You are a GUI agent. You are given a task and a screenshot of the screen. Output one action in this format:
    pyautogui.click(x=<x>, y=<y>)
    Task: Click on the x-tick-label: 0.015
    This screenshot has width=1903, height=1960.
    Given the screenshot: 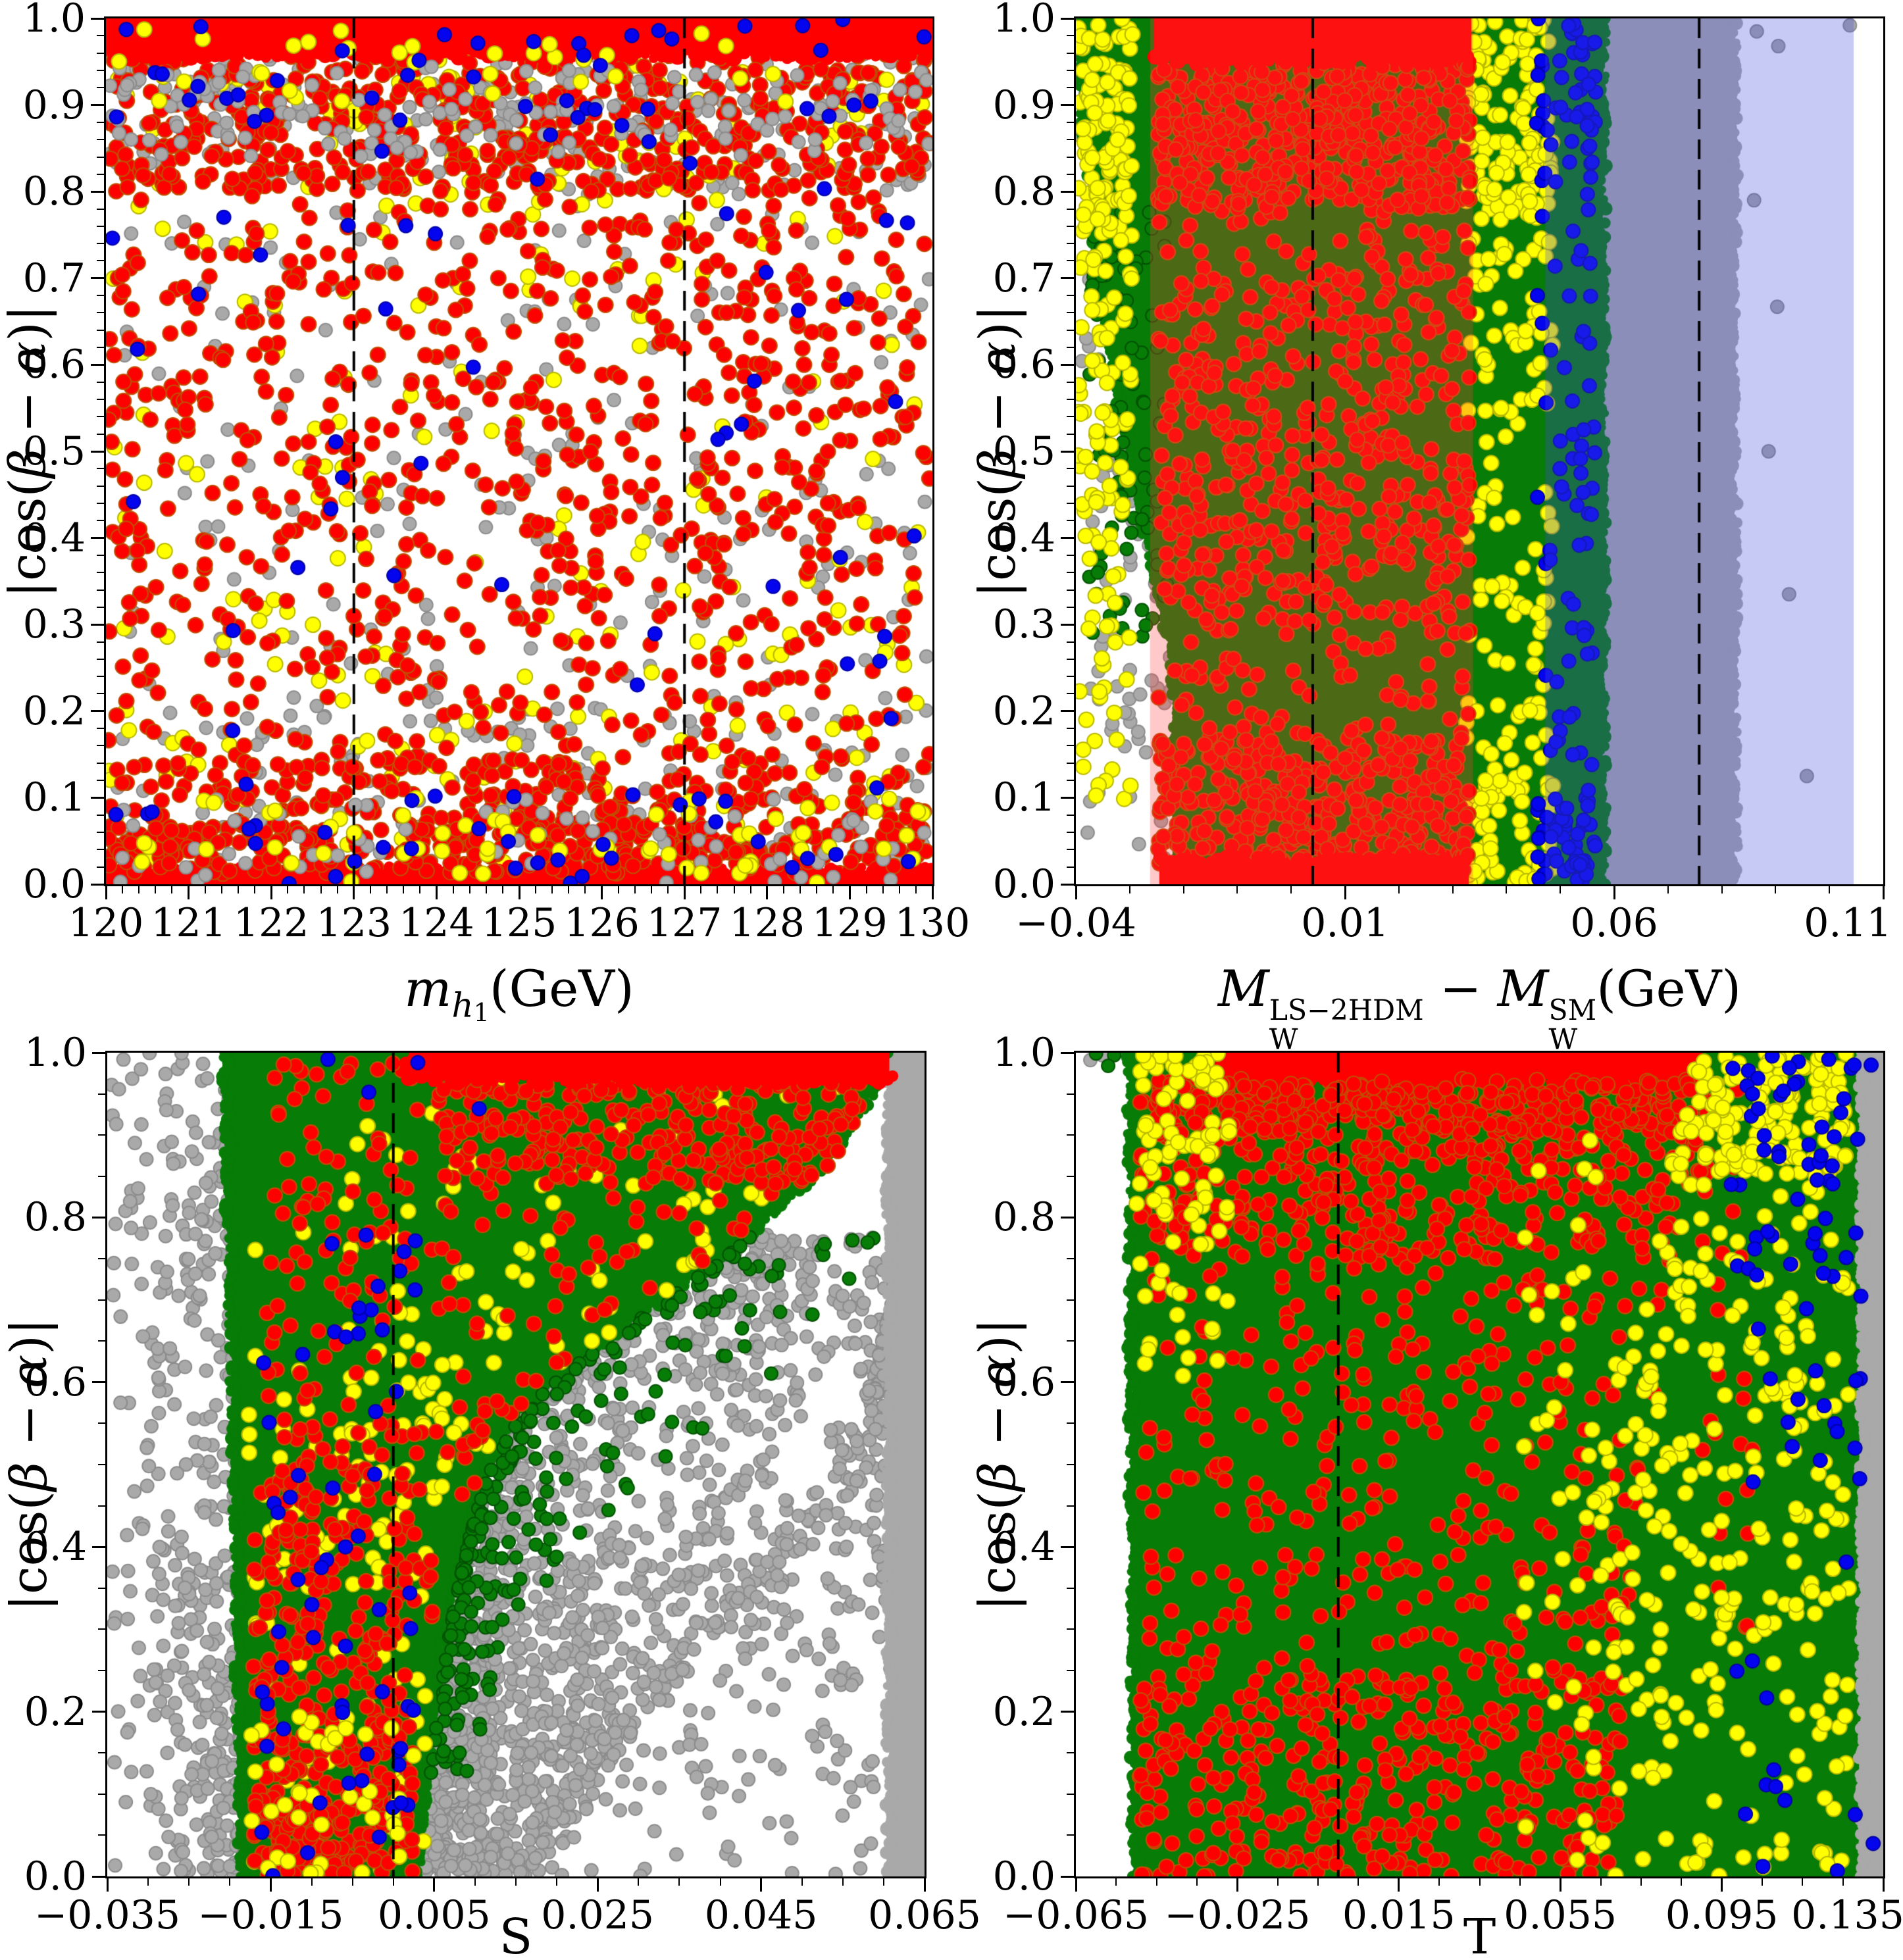 What is the action you would take?
    pyautogui.click(x=1399, y=1915)
    